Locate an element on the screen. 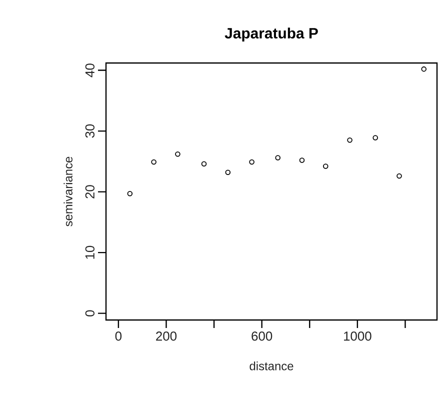 The image size is (442, 420). y-axis-title: semivariance is located at coordinates (68, 191).